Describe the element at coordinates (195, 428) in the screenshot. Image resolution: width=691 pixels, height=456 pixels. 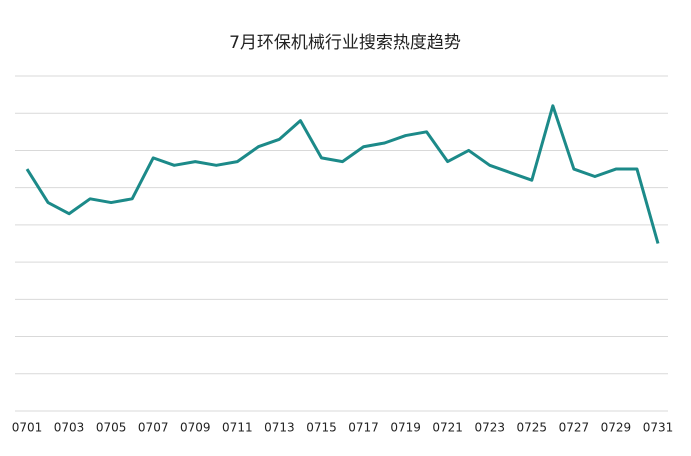
I see `x-tick-label: 0709` at that location.